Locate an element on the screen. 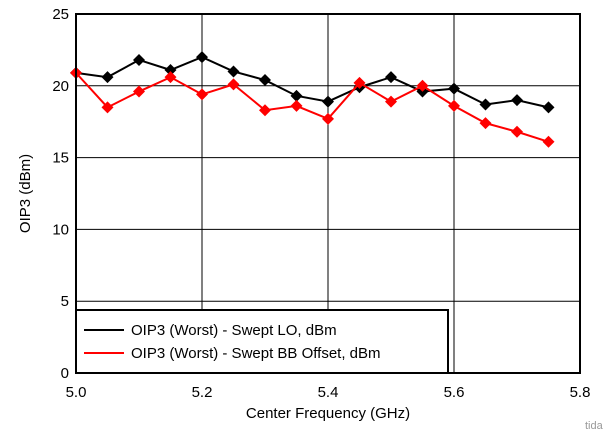 The image size is (610, 438). x-tick-labels: 5.0 5.2 5.4 5.6 5.8 is located at coordinates (328, 392).